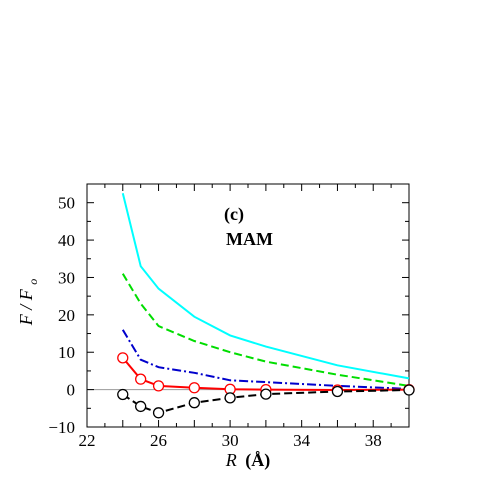 The width and height of the screenshot is (491, 496). Describe the element at coordinates (231, 460) in the screenshot. I see `x-axis-symbol: R` at that location.